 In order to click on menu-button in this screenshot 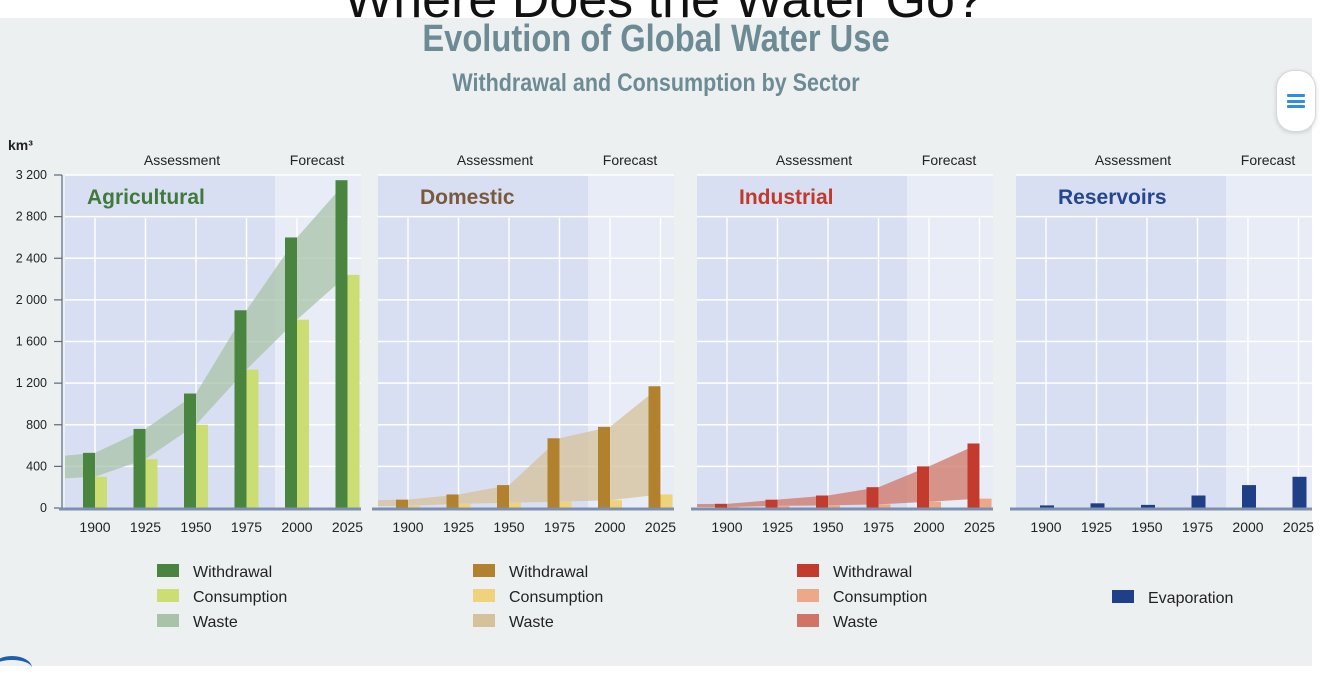, I will do `click(1296, 101)`.